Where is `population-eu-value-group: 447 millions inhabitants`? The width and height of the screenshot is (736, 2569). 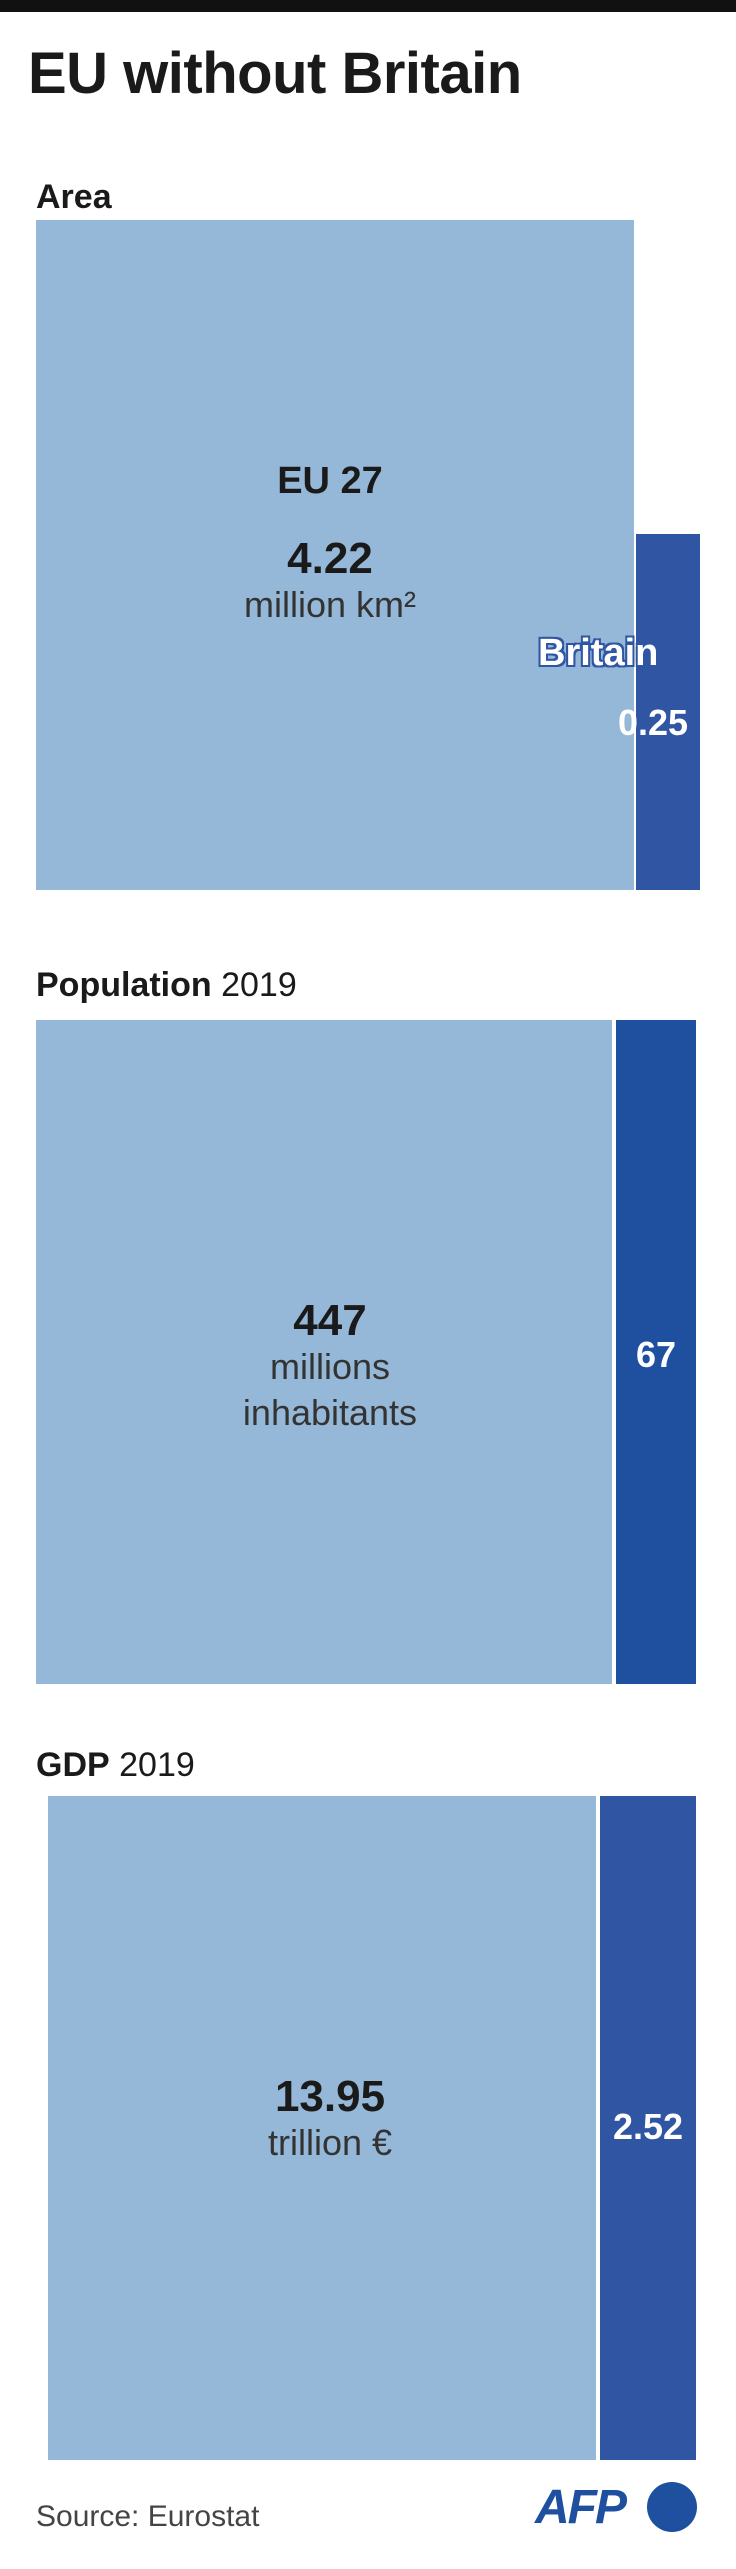 population-eu-value-group: 447 millions inhabitants is located at coordinates (330, 1367).